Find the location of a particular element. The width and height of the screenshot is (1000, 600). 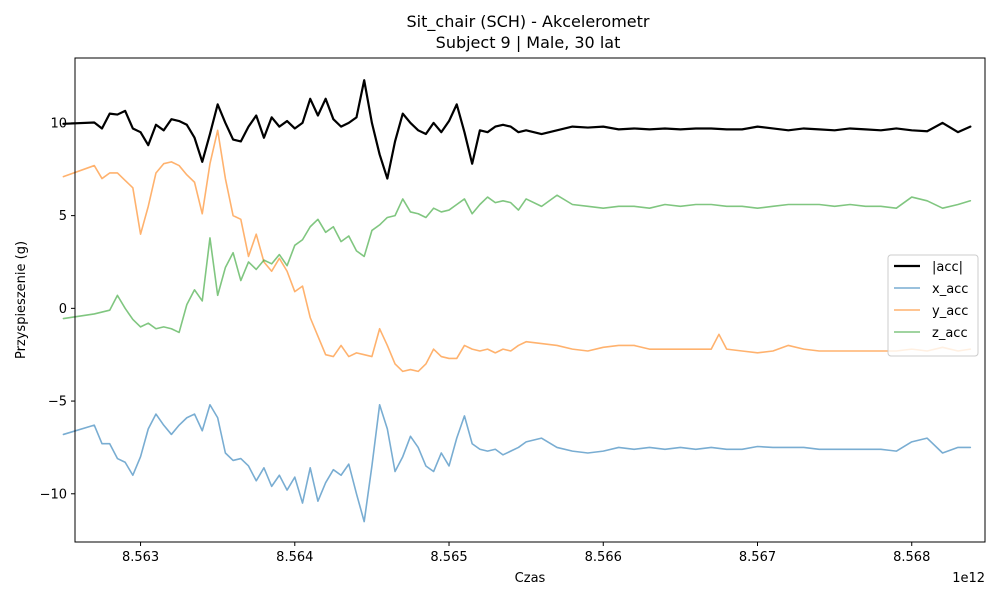

x-tick-label: 8.566 is located at coordinates (603, 557).